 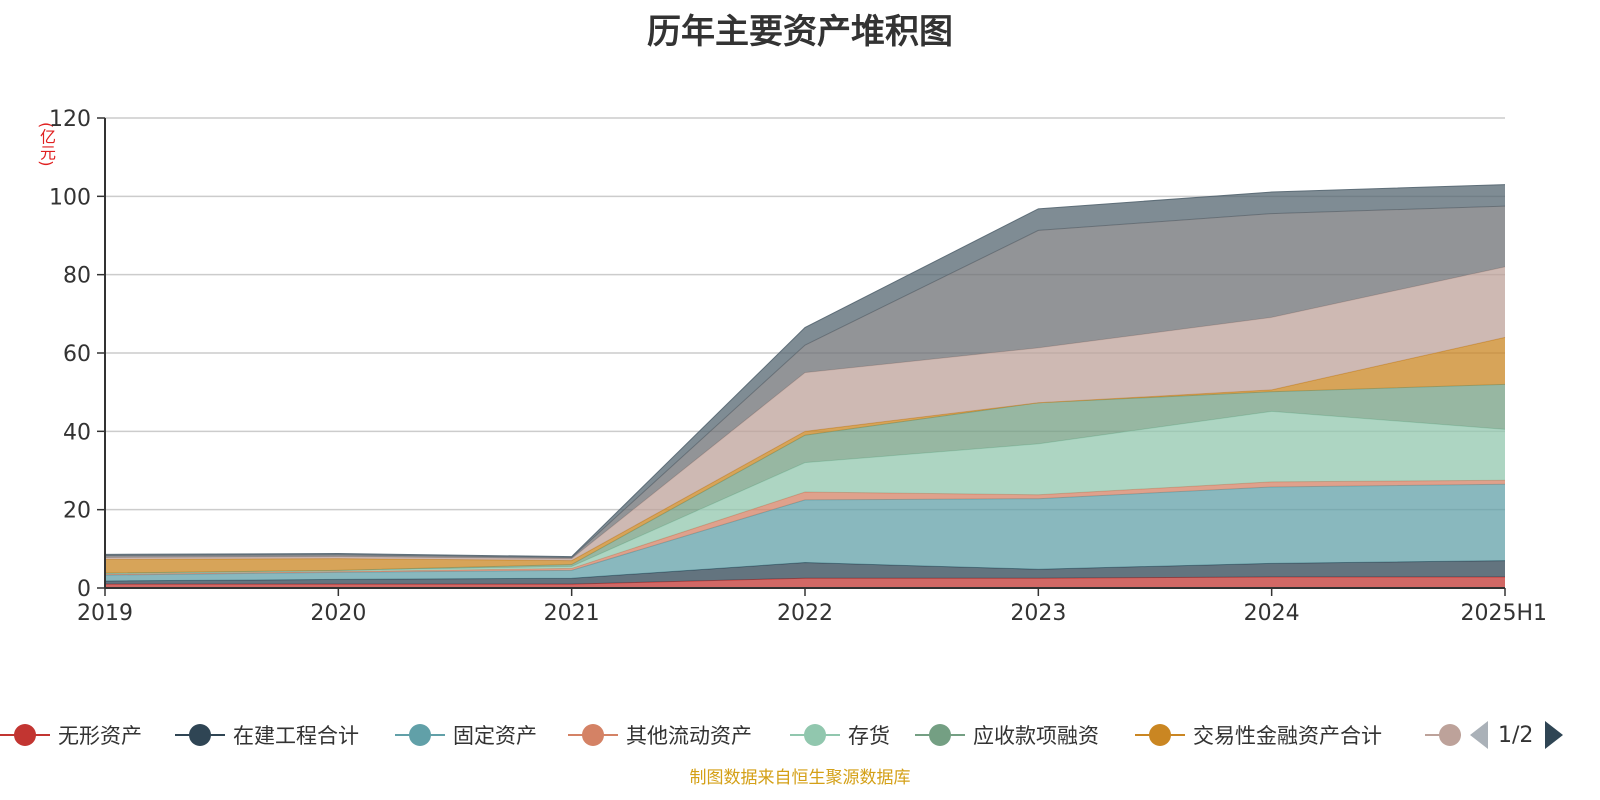 What do you see at coordinates (70, 119) in the screenshot?
I see `y-tick-label: 120` at bounding box center [70, 119].